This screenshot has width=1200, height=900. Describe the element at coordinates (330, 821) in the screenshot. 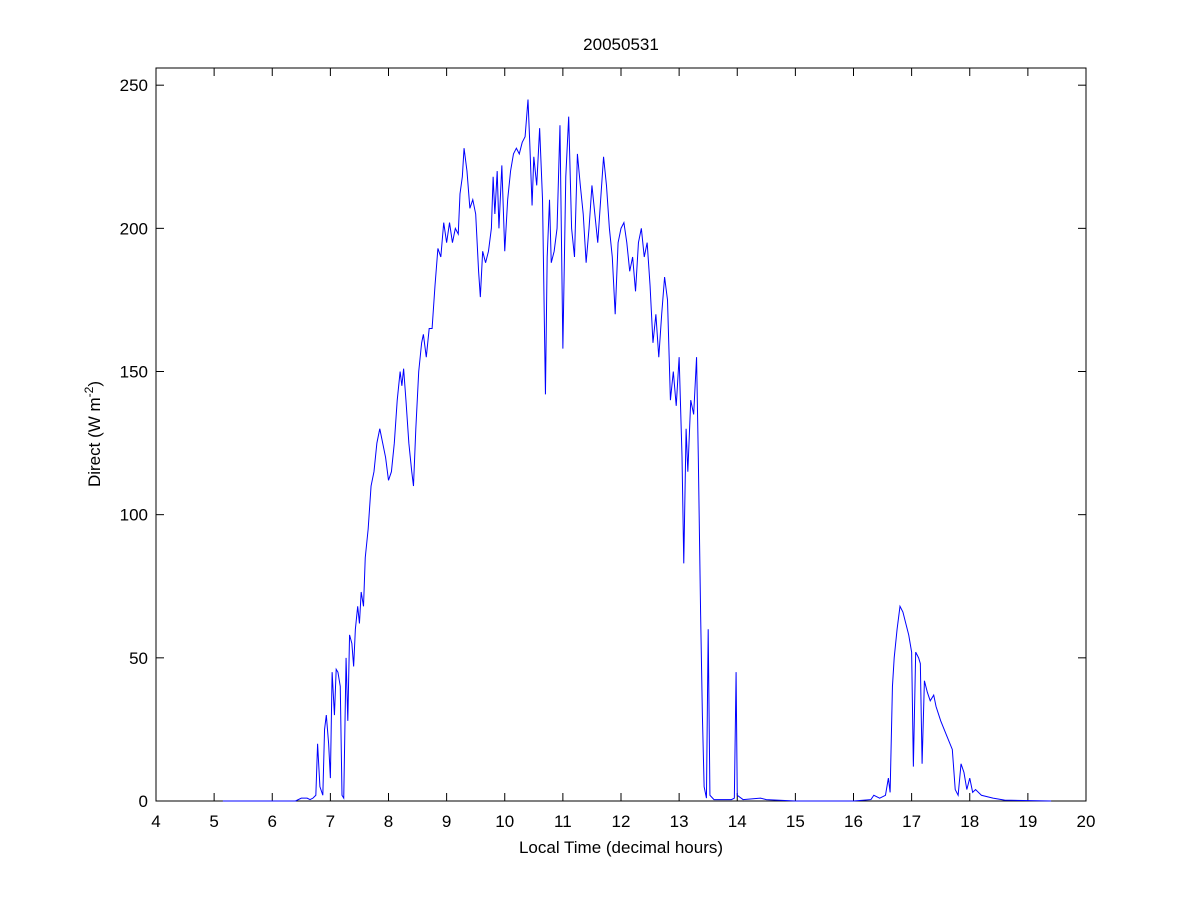

I see `x-tick-label: 7` at that location.